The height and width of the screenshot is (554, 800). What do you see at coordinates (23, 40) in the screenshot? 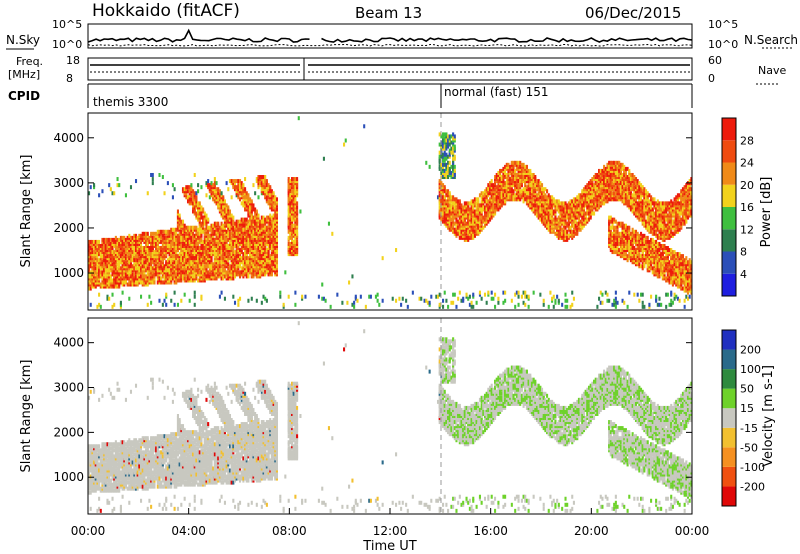
I see `noise-left-label: N.Sky` at bounding box center [23, 40].